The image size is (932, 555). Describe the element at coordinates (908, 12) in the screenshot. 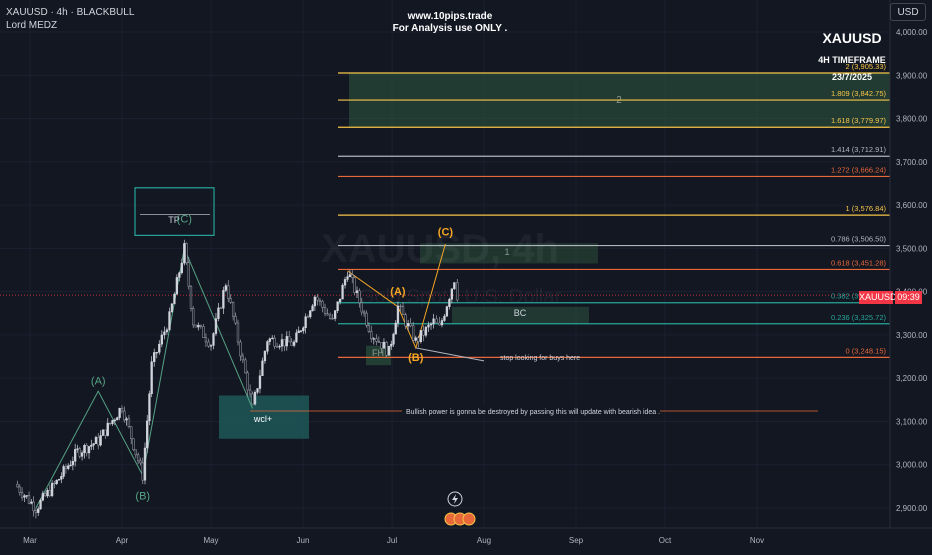

I see `currency-button: USD` at that location.